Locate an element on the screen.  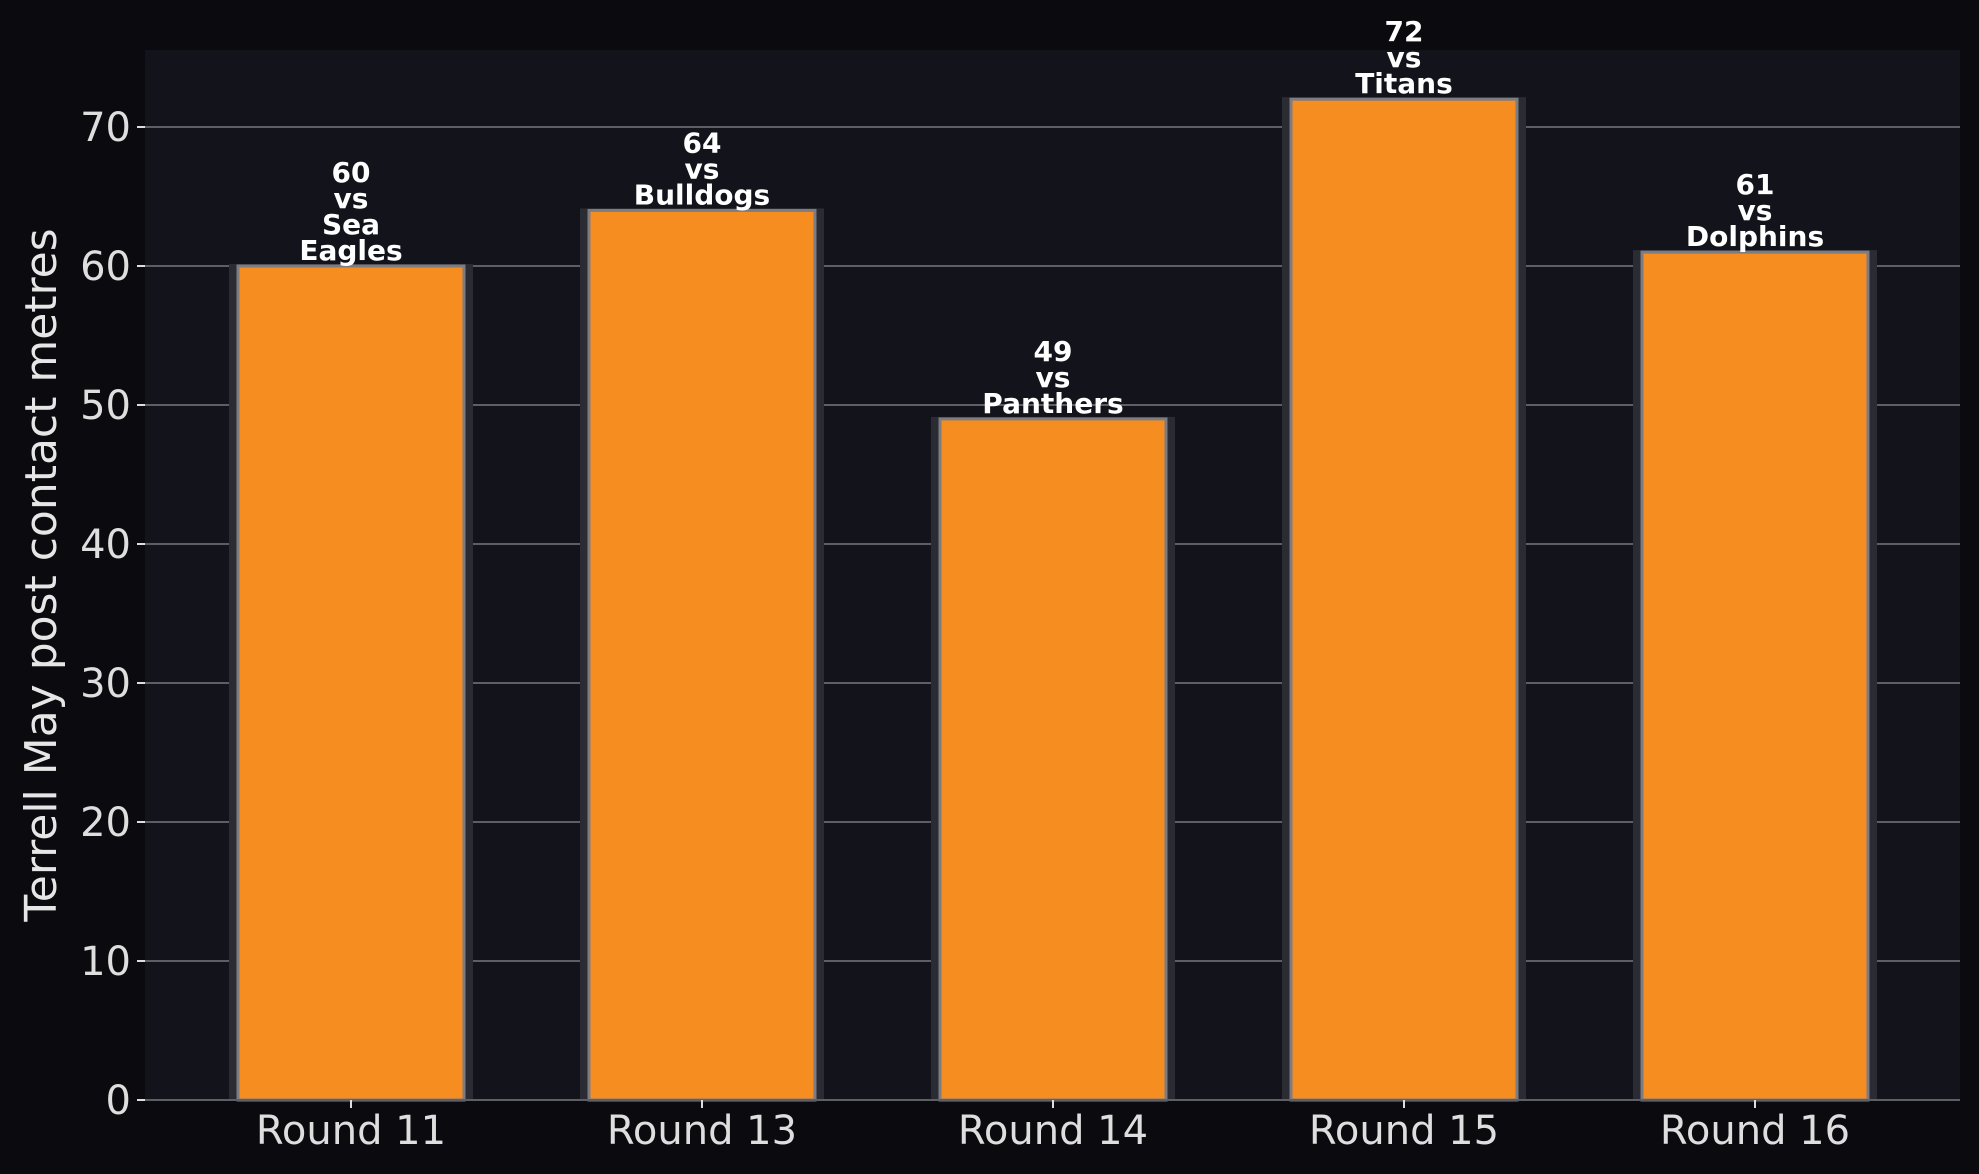
x-tick-label: Round 15 is located at coordinates (1404, 1131).